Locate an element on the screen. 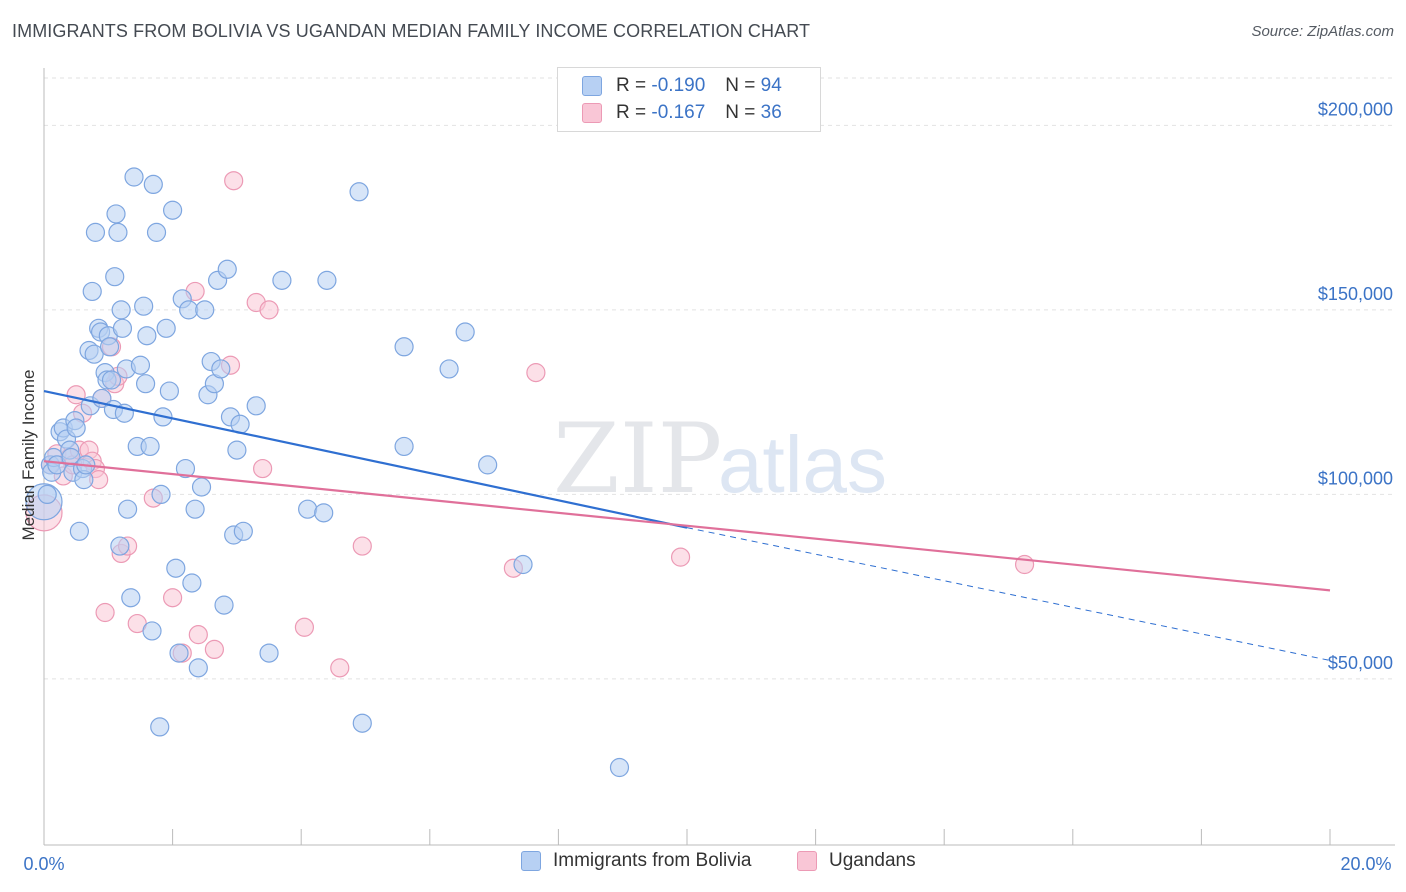 This screenshot has width=1406, height=892. stats-legend: R = -0.190 N = 94 R = -0.167 N = 36 is located at coordinates (689, 99).